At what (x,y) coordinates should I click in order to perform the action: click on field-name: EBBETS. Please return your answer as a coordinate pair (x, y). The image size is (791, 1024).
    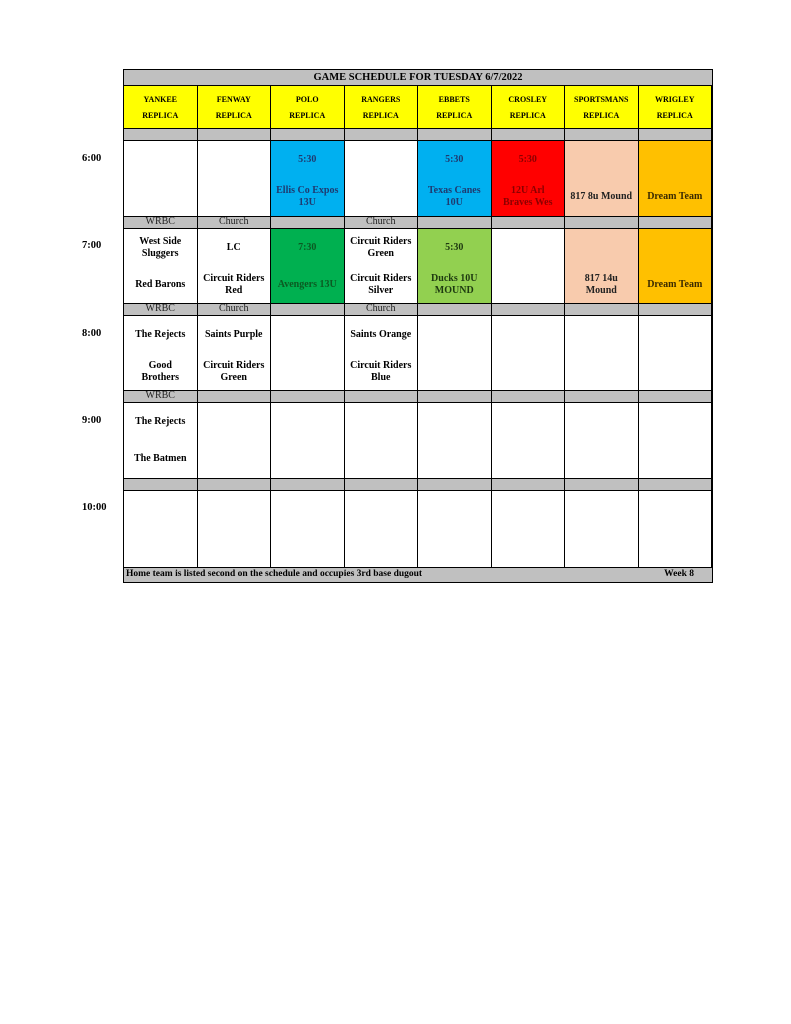
    Looking at the image, I should click on (454, 99).